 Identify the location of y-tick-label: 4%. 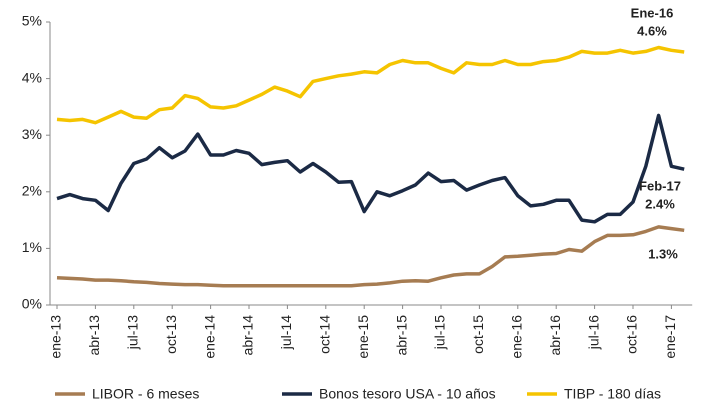
(32, 77).